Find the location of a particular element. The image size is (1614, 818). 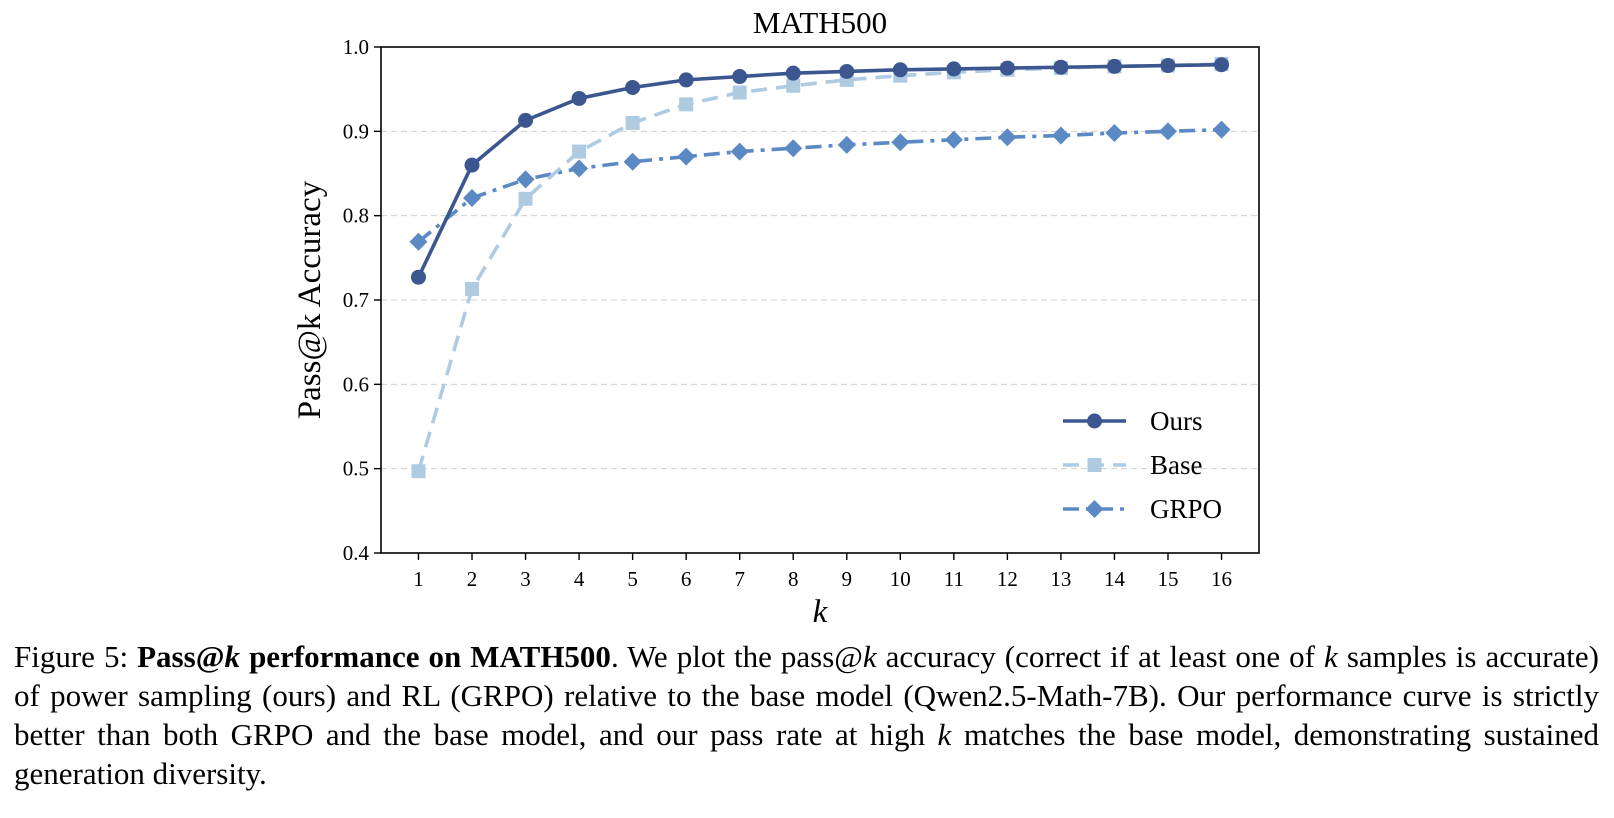

x-tick-label: 14 is located at coordinates (1115, 579).